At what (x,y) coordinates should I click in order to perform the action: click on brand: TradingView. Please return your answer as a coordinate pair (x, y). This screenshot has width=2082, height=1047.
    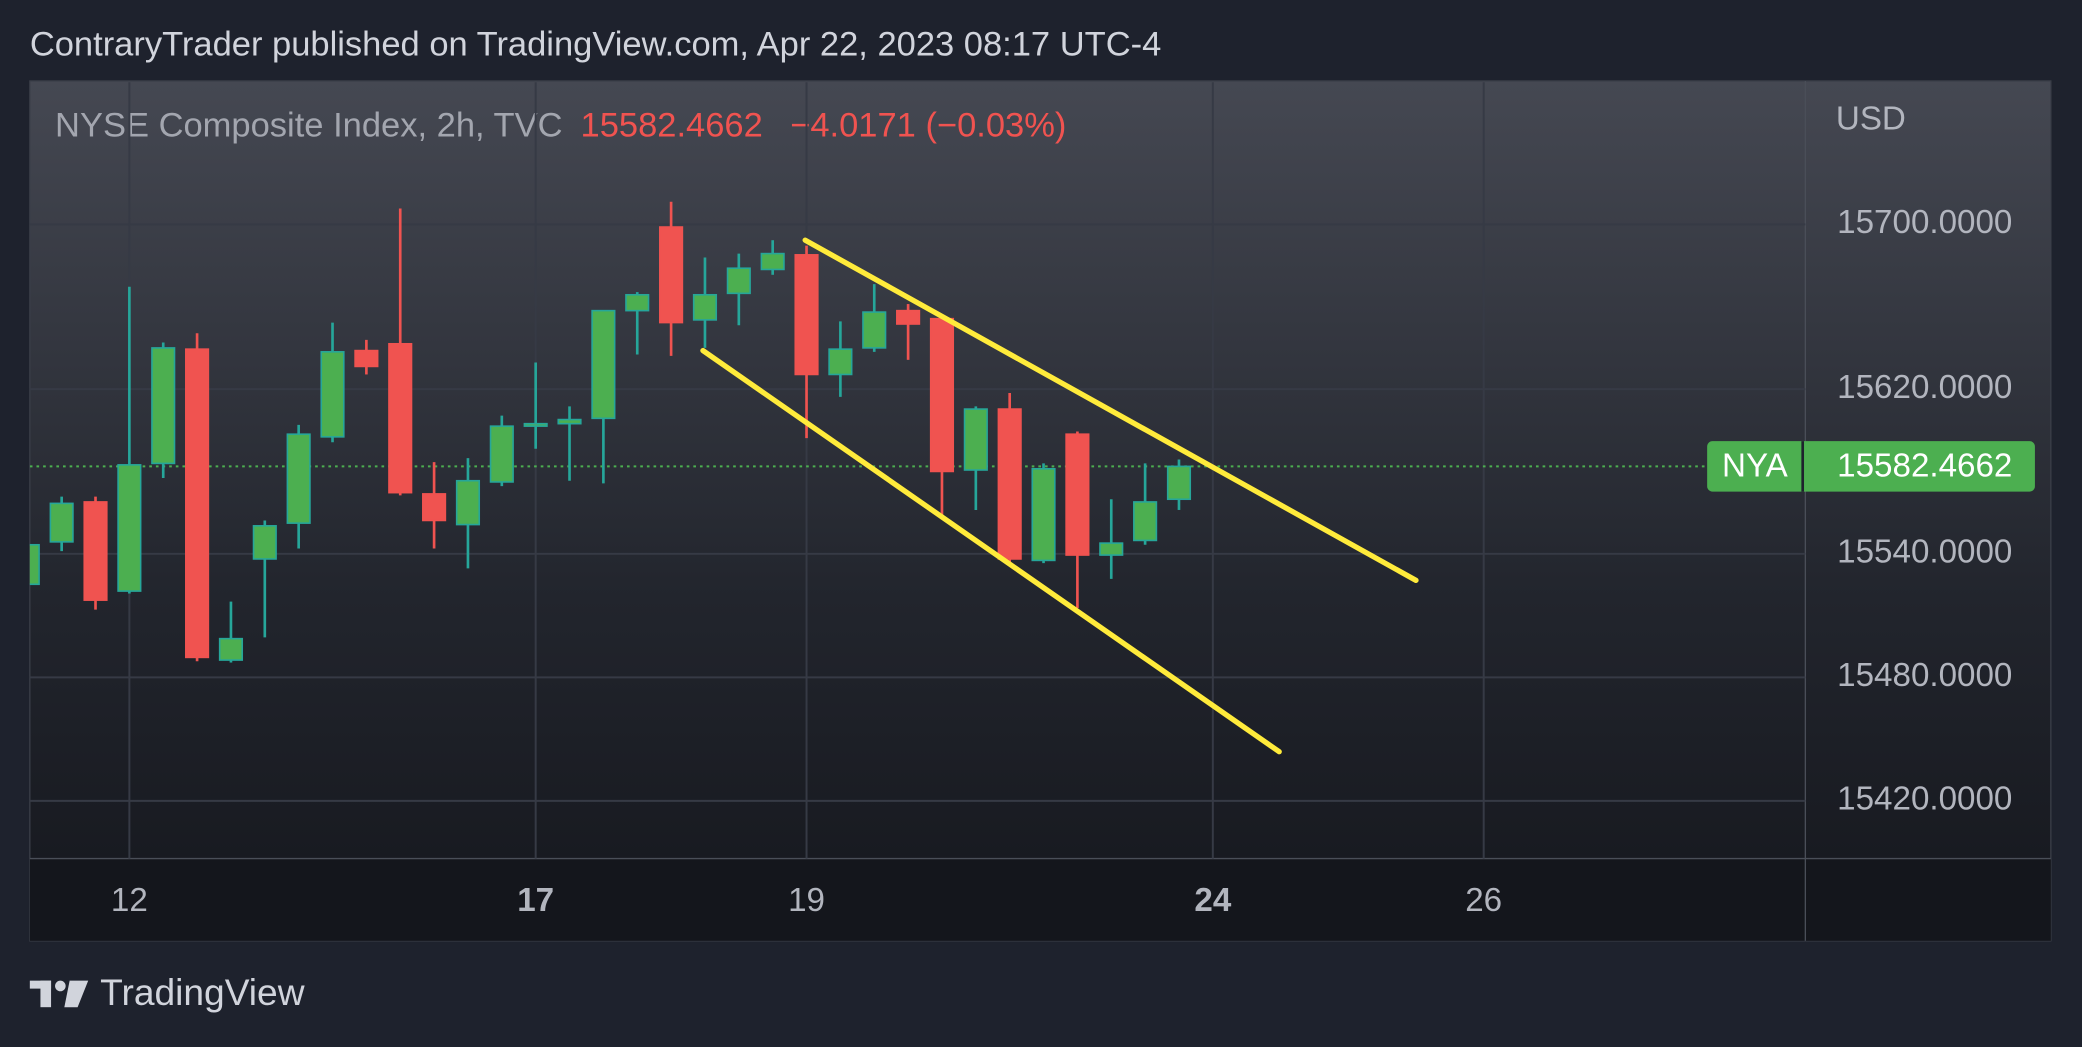
    Looking at the image, I should click on (202, 992).